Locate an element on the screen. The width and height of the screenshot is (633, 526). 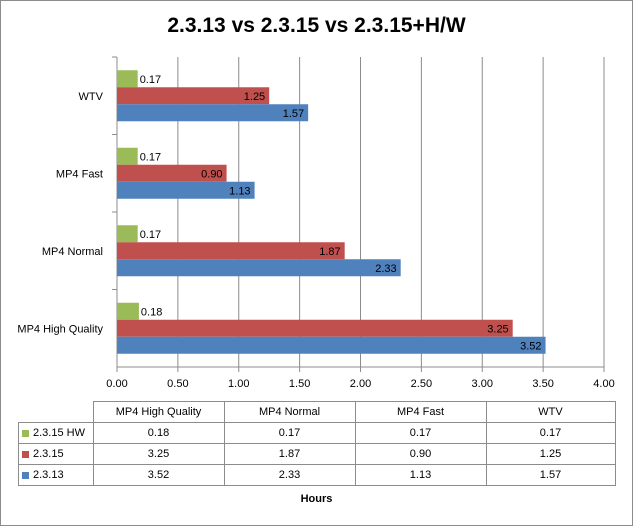
data-table-col-header: MP4 Normal is located at coordinates (289, 412).